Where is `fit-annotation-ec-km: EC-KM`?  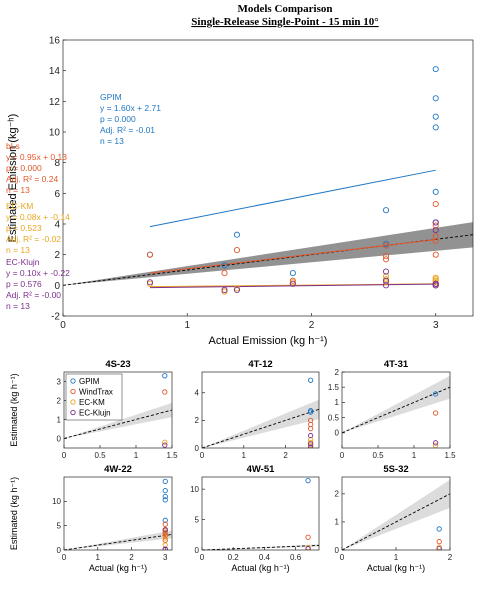
fit-annotation-ec-km: EC-KM is located at coordinates (19, 206).